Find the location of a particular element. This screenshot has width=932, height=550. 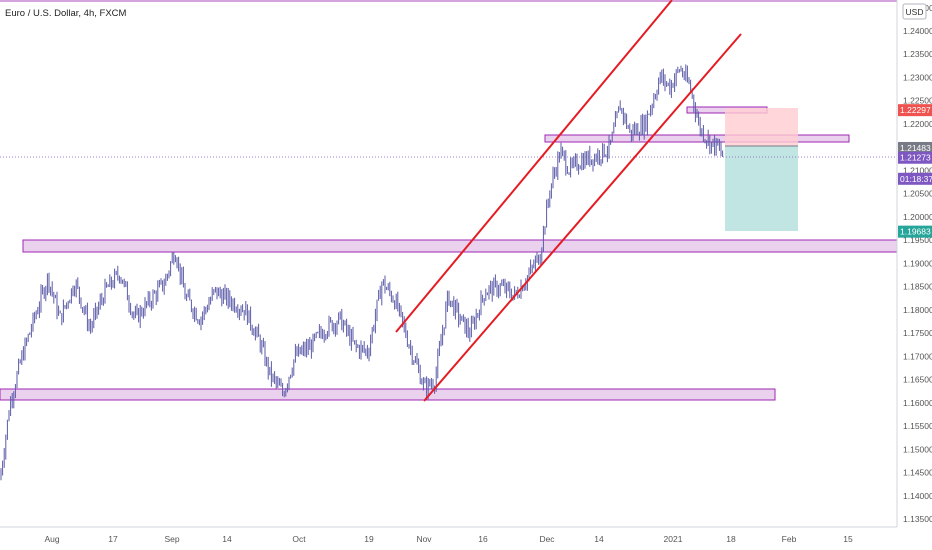

time-tick-label: 15 is located at coordinates (848, 539).